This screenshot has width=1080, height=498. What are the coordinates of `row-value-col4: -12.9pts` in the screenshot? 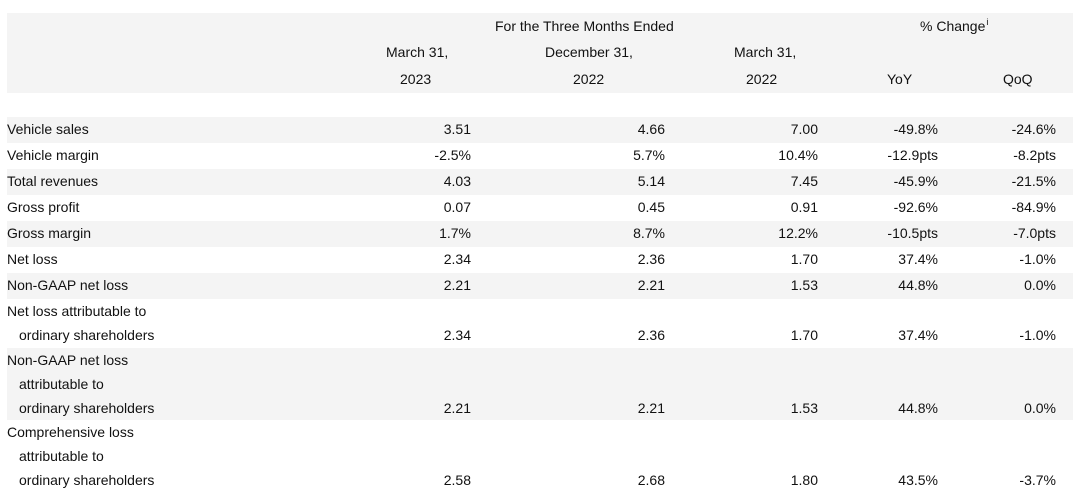 It's located at (912, 155).